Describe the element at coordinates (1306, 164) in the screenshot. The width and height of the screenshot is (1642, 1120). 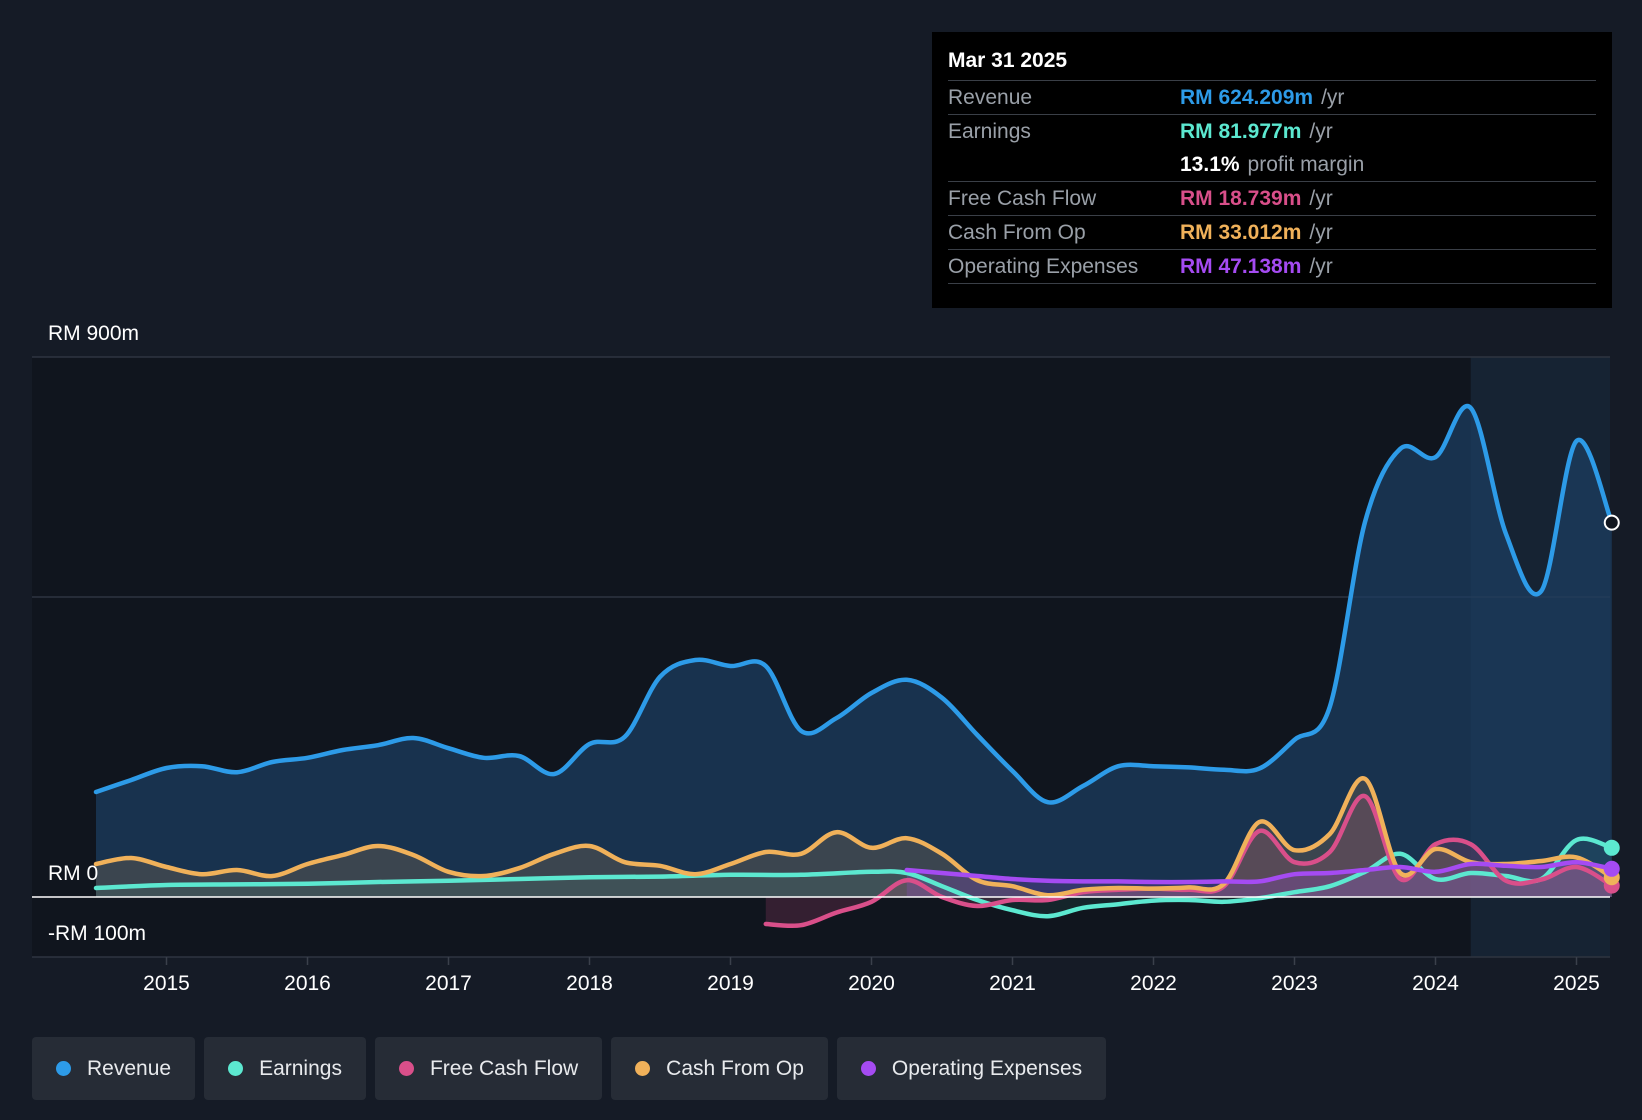
I see `tooltip-unit: profit margin` at that location.